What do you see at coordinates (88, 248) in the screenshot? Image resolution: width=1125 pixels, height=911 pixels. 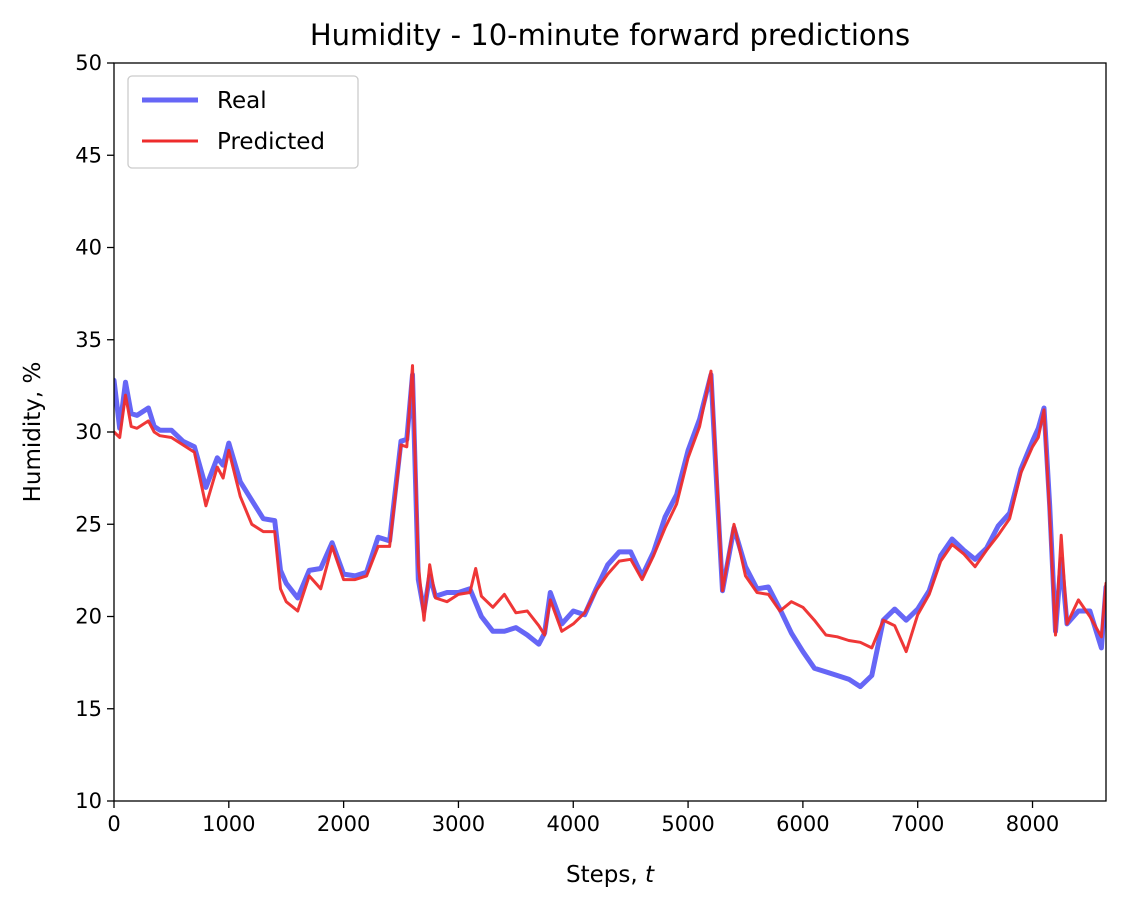 I see `y-tick-label: 40` at bounding box center [88, 248].